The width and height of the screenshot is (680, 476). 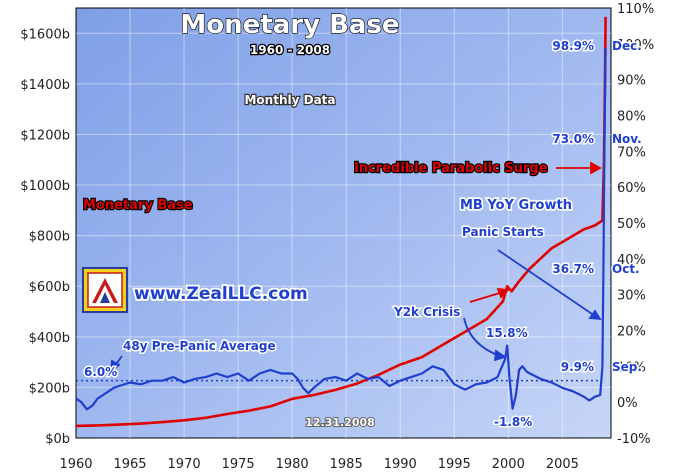 I want to click on panic-label: Panic Starts, so click(x=503, y=232).